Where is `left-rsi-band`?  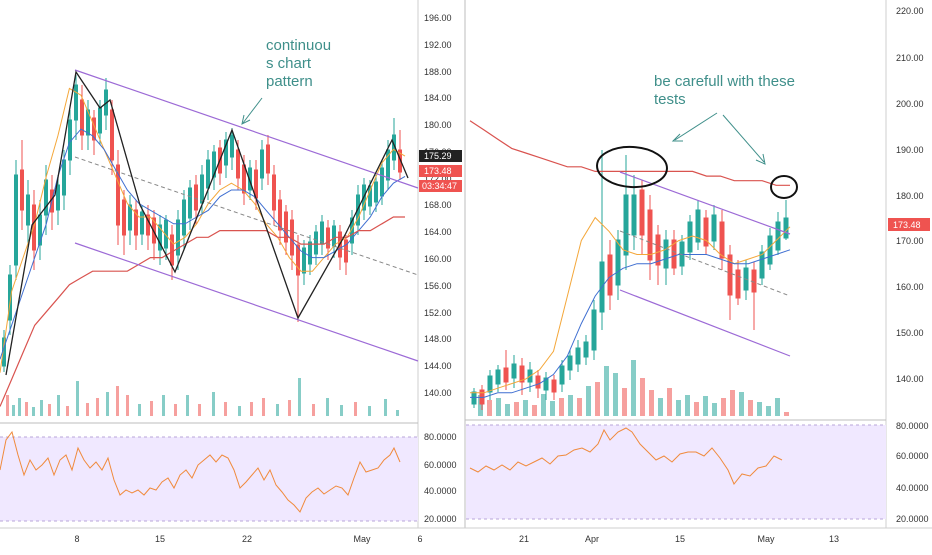
left-rsi-band is located at coordinates (209, 479).